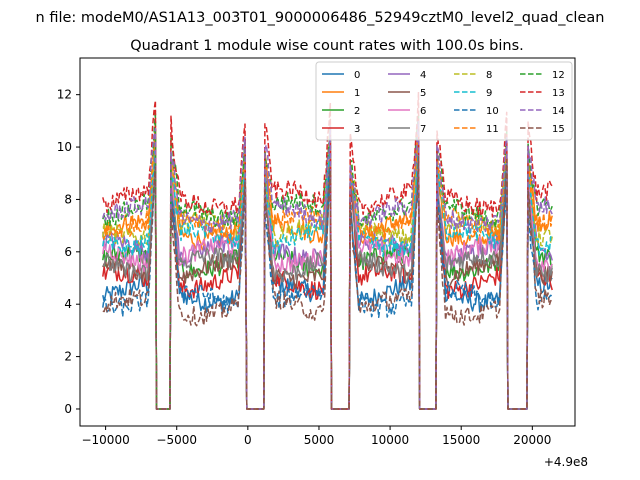 This screenshot has width=640, height=480. I want to click on legend-label-13: 13, so click(558, 93).